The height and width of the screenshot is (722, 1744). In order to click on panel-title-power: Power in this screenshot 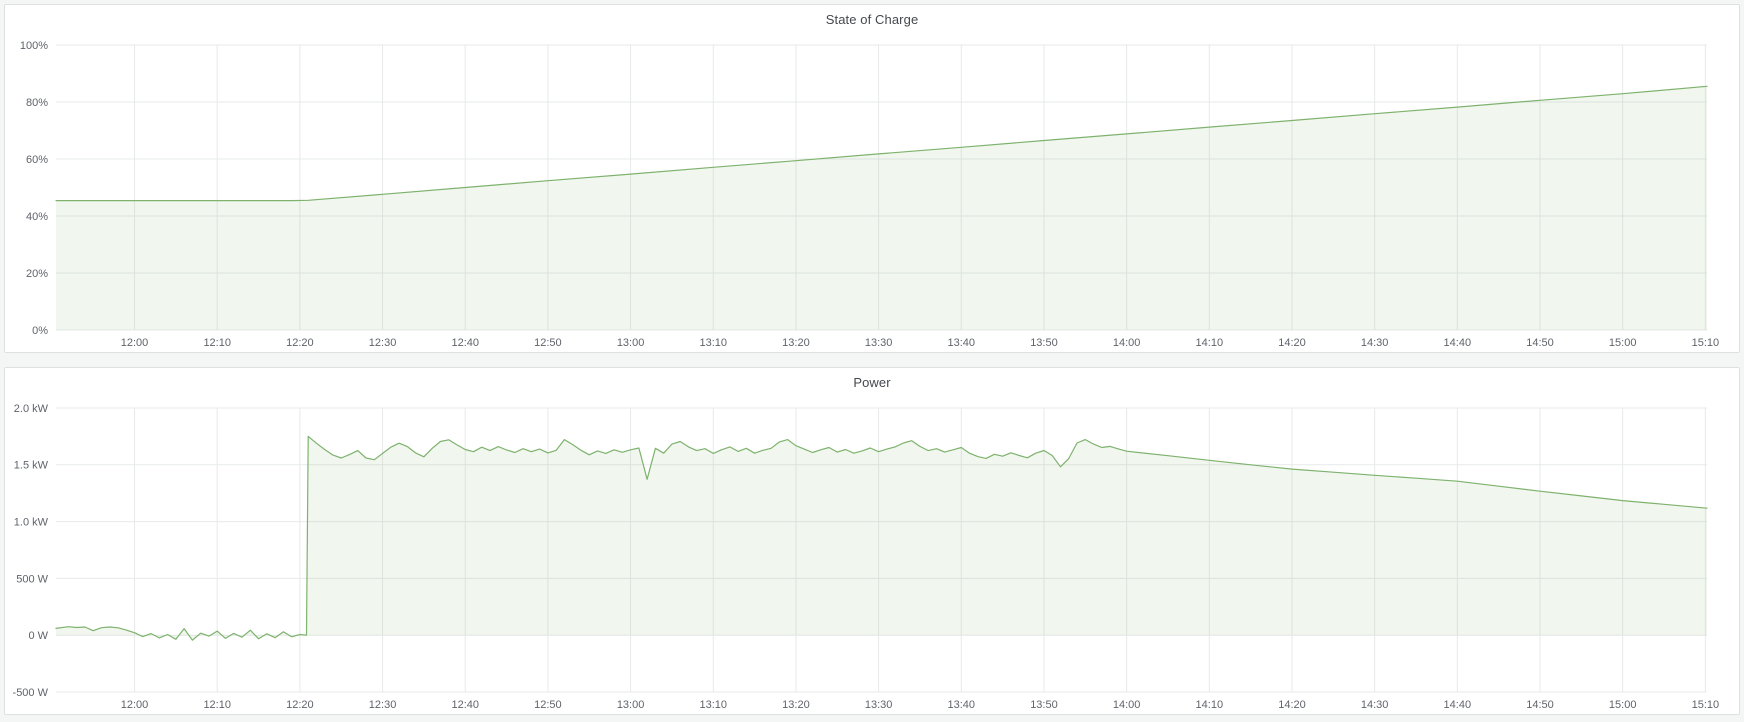, I will do `click(872, 382)`.